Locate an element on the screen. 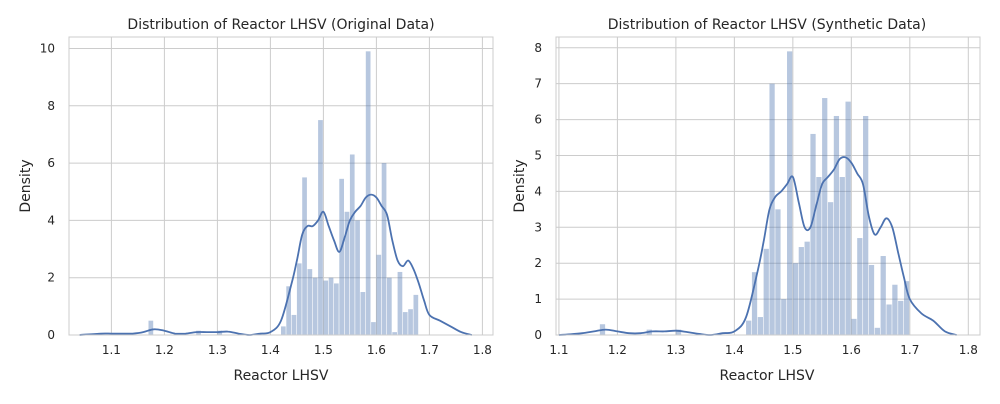 This screenshot has height=404, width=1000. x-tick-label: 1.6 is located at coordinates (851, 350).